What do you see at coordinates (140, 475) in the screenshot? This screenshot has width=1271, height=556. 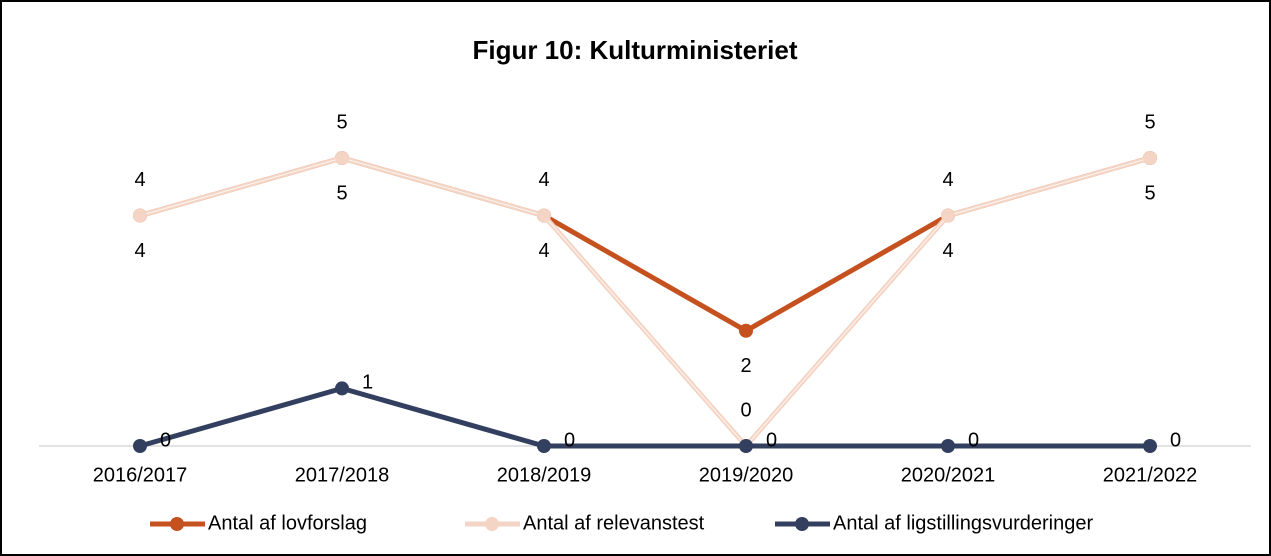 I see `x-tick-label: 2016/2017` at bounding box center [140, 475].